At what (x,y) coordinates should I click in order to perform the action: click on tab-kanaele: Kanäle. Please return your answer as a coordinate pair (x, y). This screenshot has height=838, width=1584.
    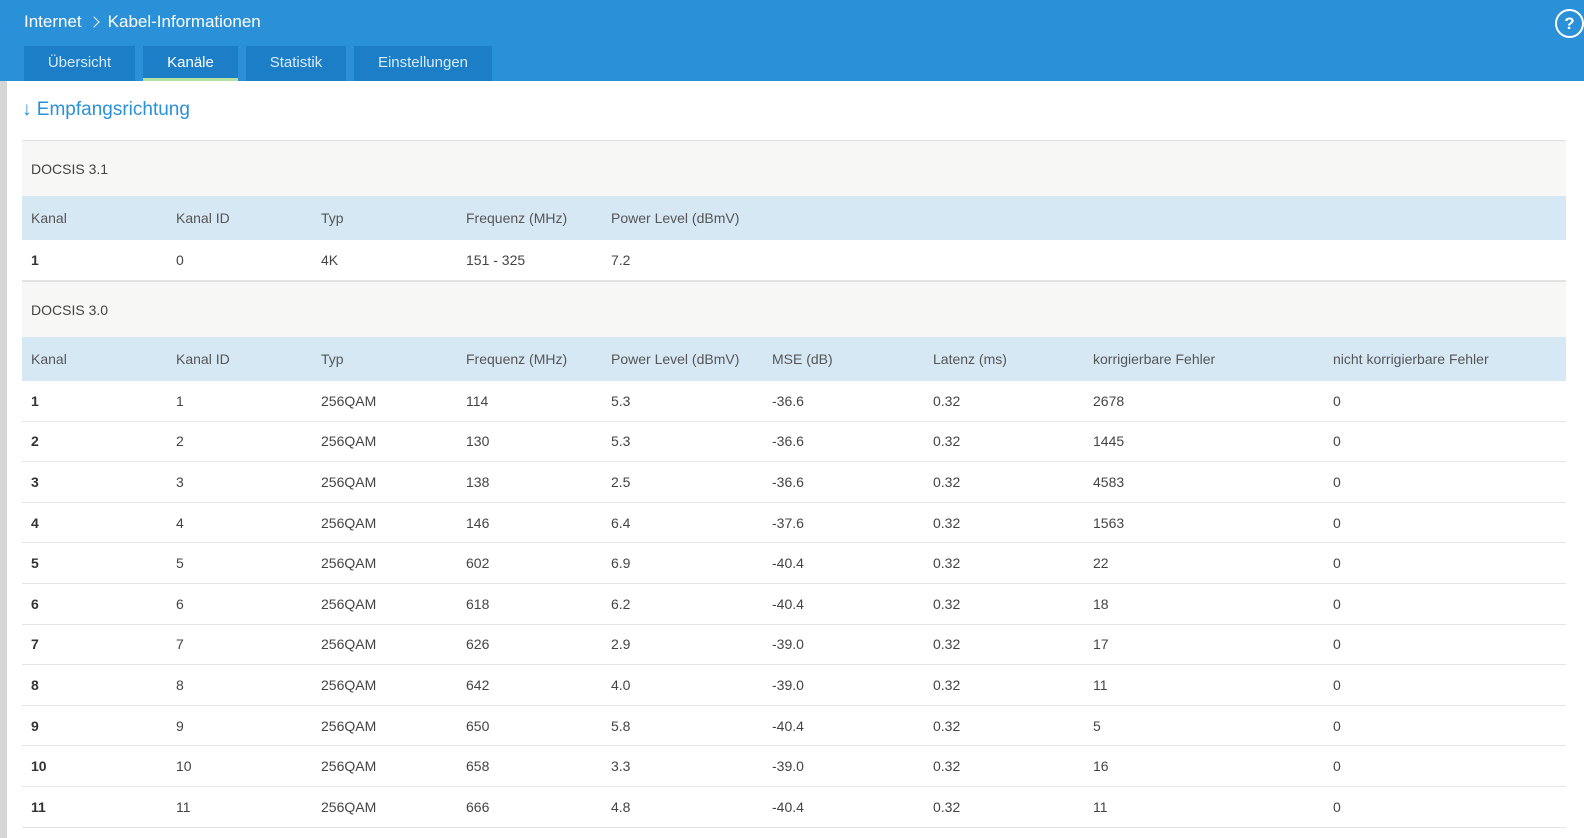
    Looking at the image, I should click on (190, 63).